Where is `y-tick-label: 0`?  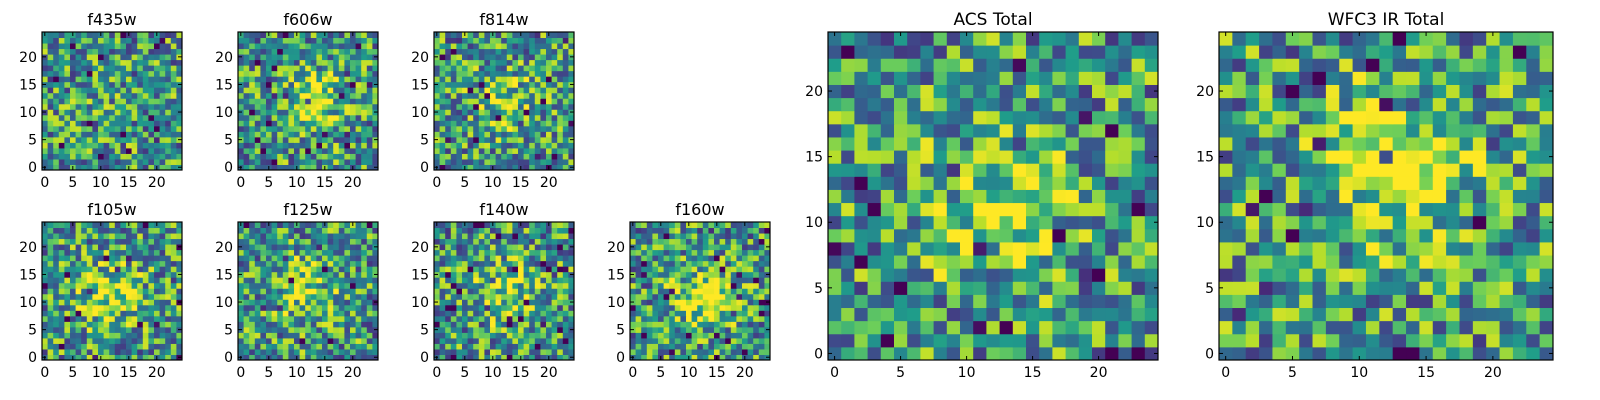 y-tick-label: 0 is located at coordinates (32, 168).